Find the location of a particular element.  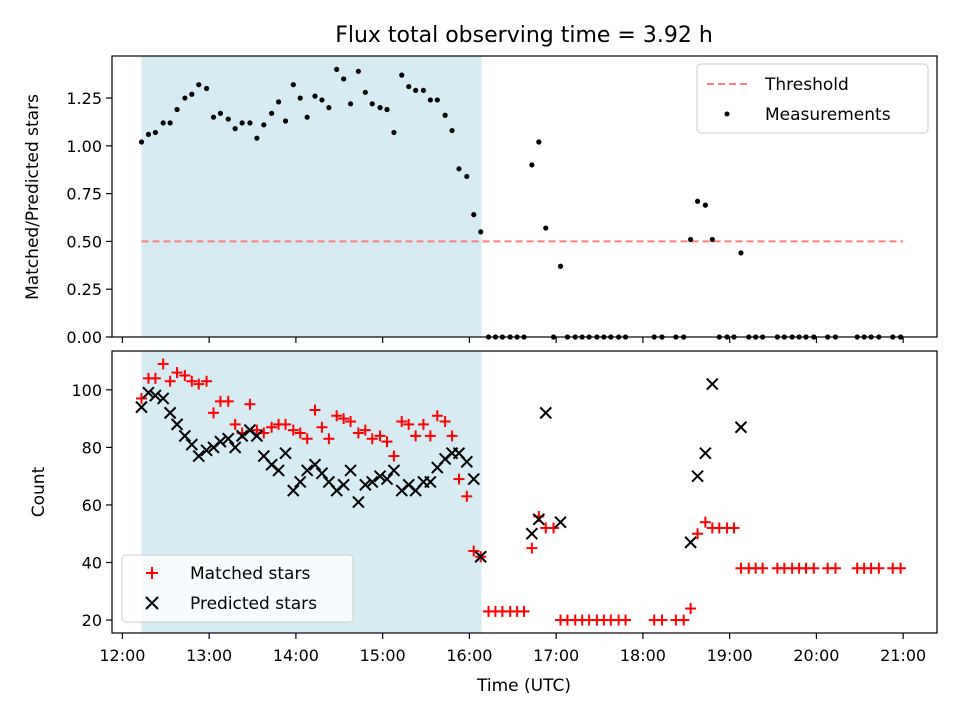

x-tick-label: 18:00 is located at coordinates (643, 655).